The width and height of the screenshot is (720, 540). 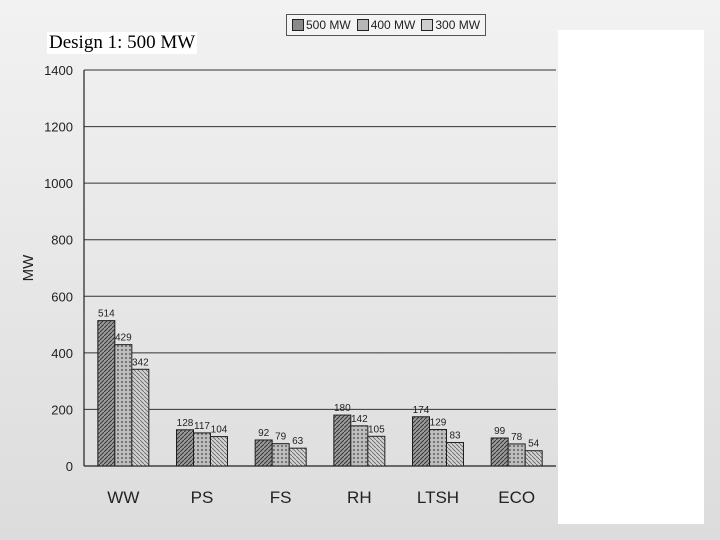 I want to click on legend-item-300: 300 MW, so click(x=450, y=25).